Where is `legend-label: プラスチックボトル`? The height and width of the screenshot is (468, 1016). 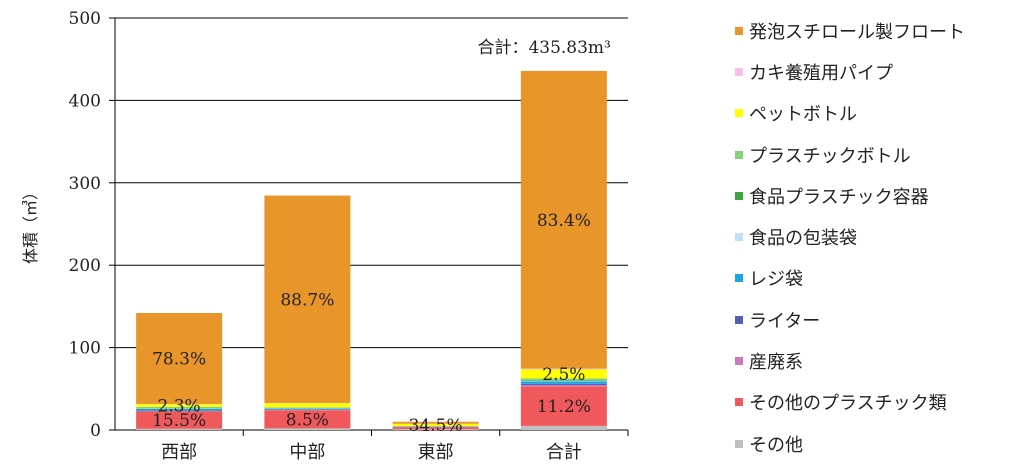 legend-label: プラスチックボトル is located at coordinates (830, 156).